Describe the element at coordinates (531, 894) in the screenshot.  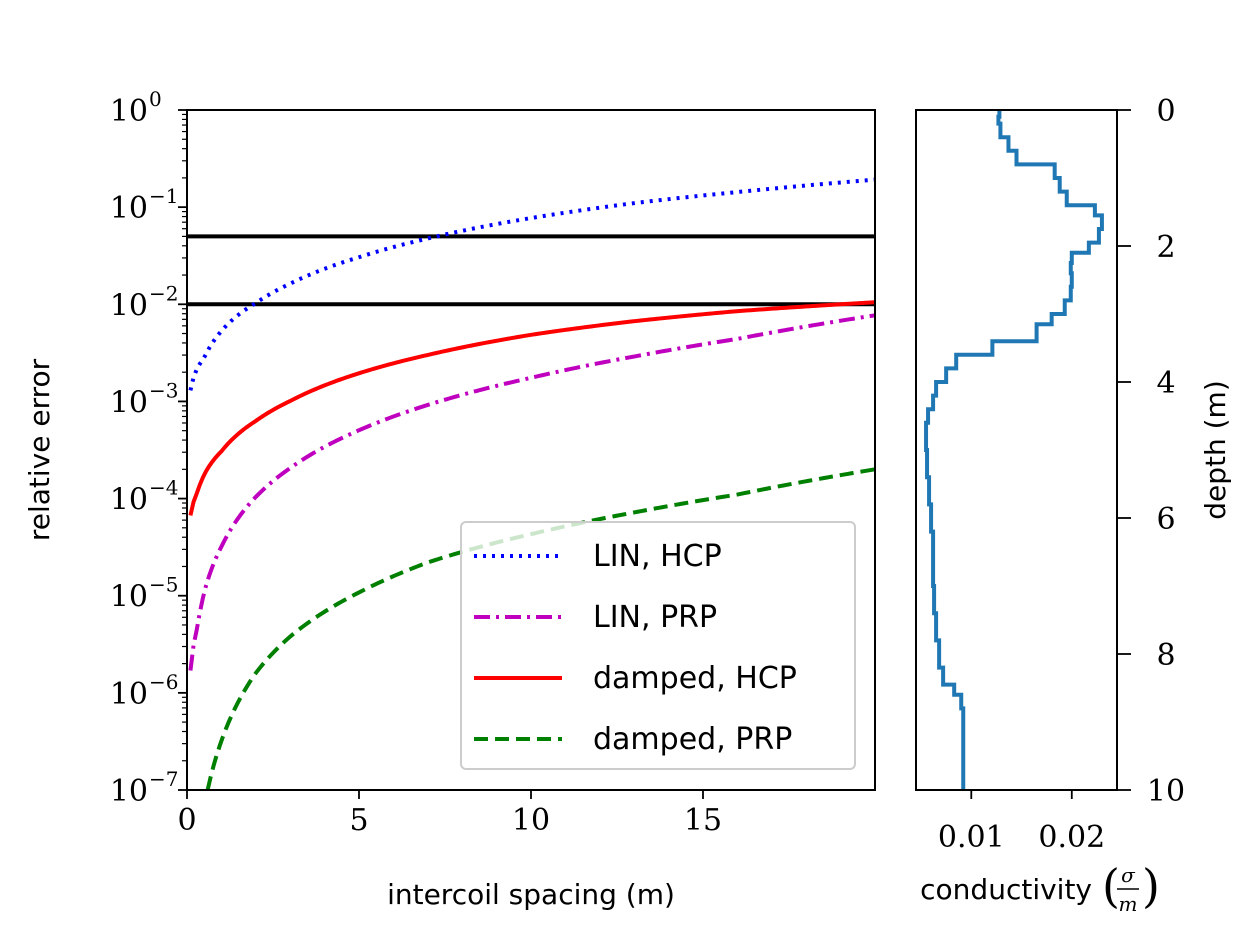
I see `left-x-axis-label: intercoil spacing (m)` at that location.